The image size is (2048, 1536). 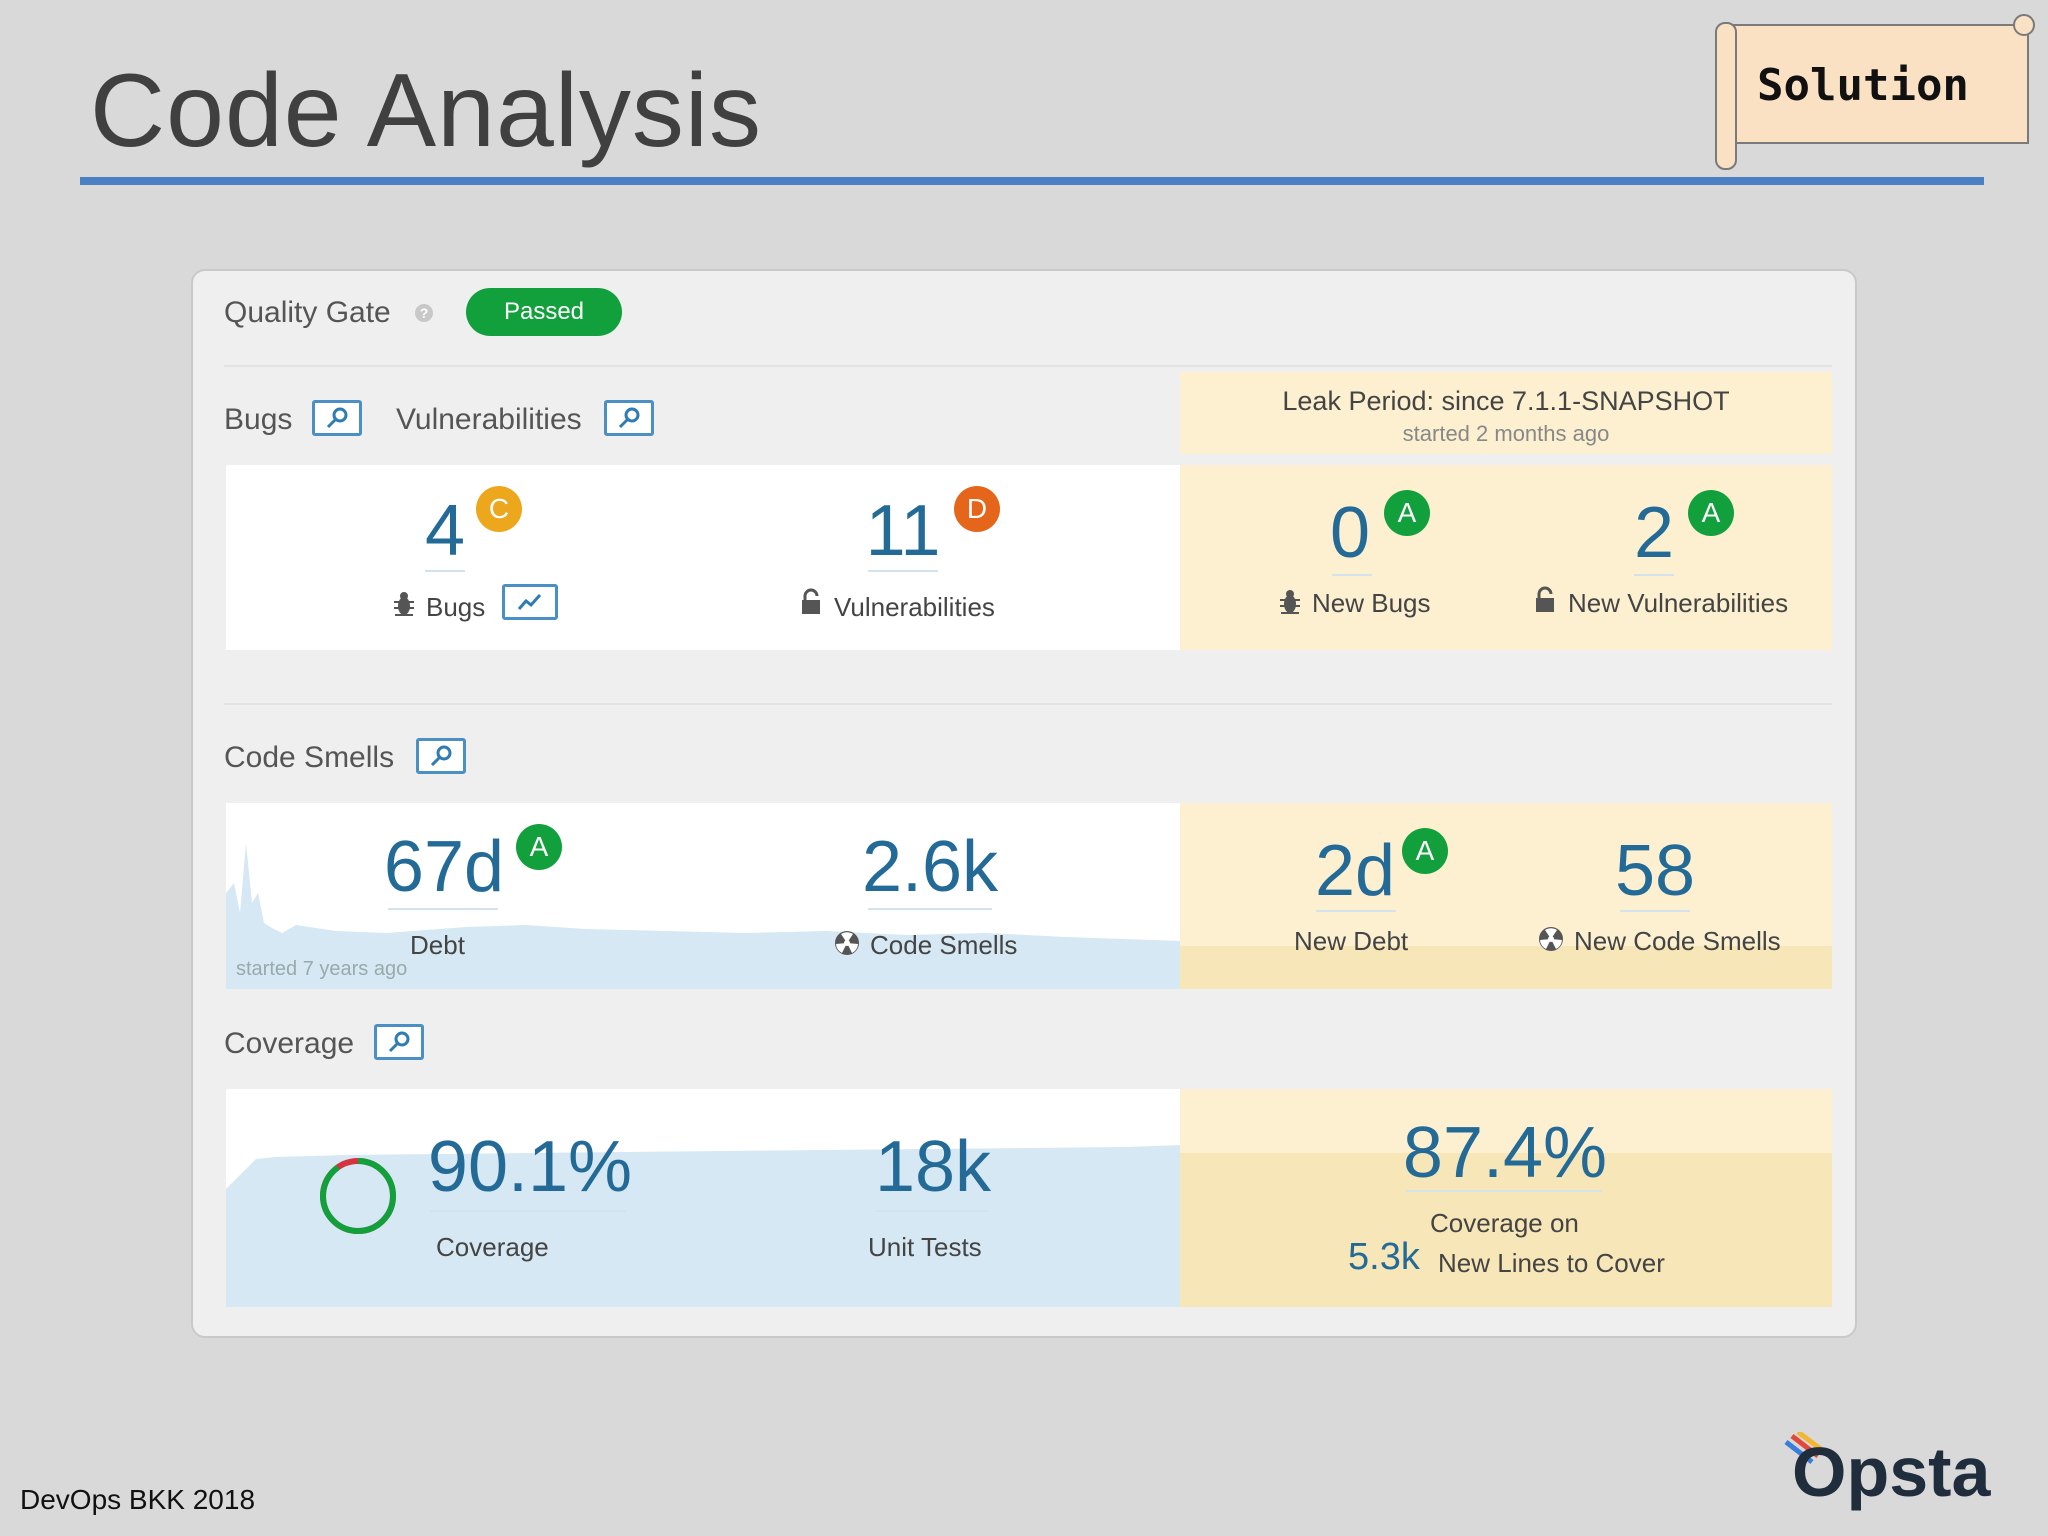 I want to click on new-code-smells-label: New Code Smells, so click(x=1677, y=941).